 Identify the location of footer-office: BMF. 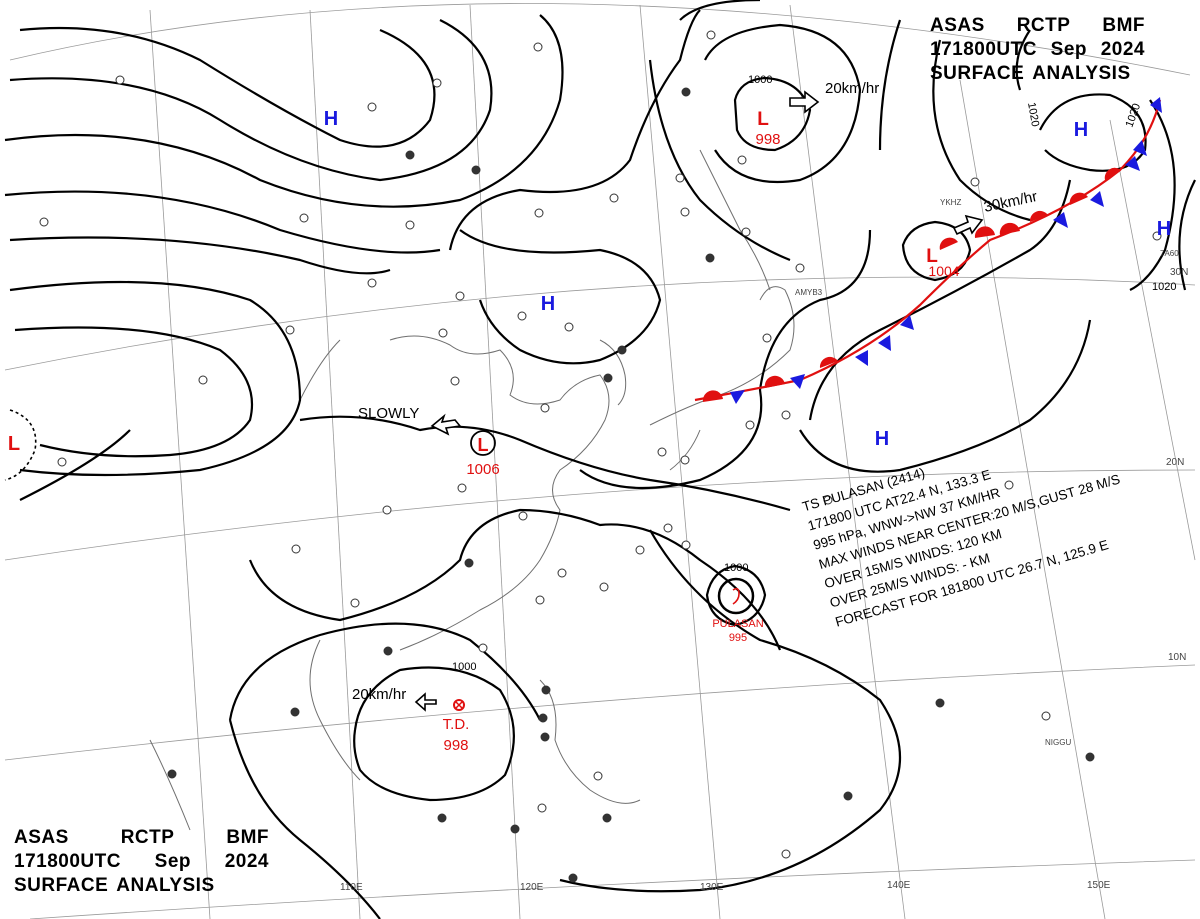
(247, 837).